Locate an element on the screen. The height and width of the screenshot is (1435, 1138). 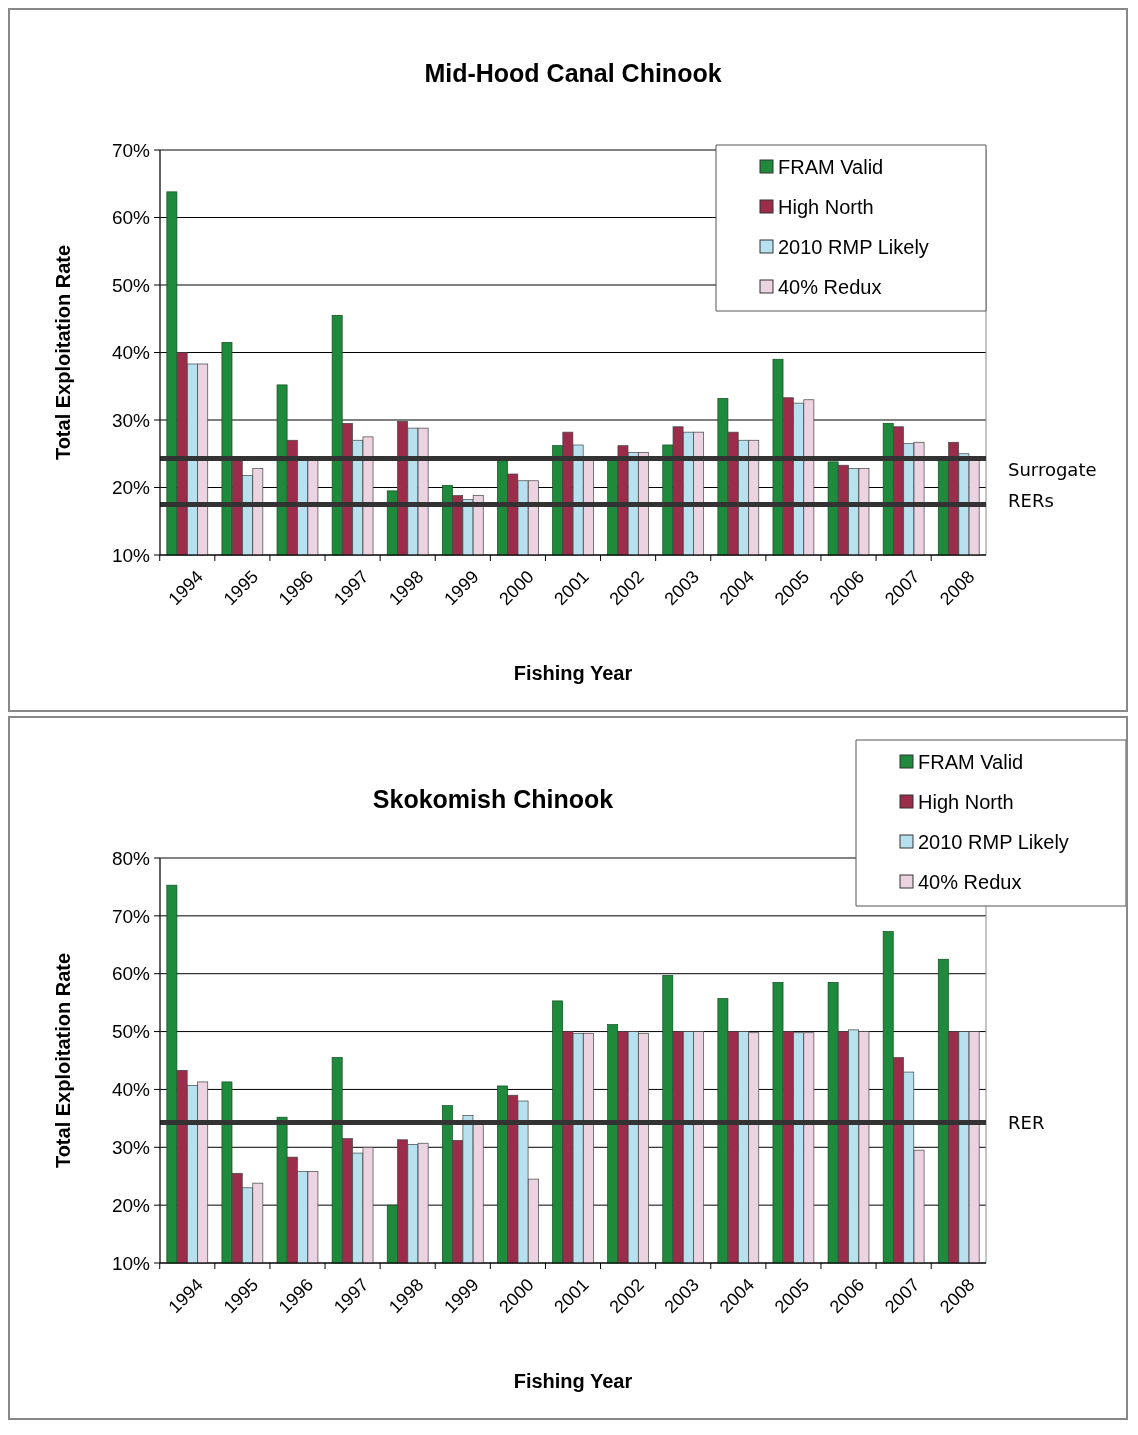
y-tick-label: 80% is located at coordinates (131, 858).